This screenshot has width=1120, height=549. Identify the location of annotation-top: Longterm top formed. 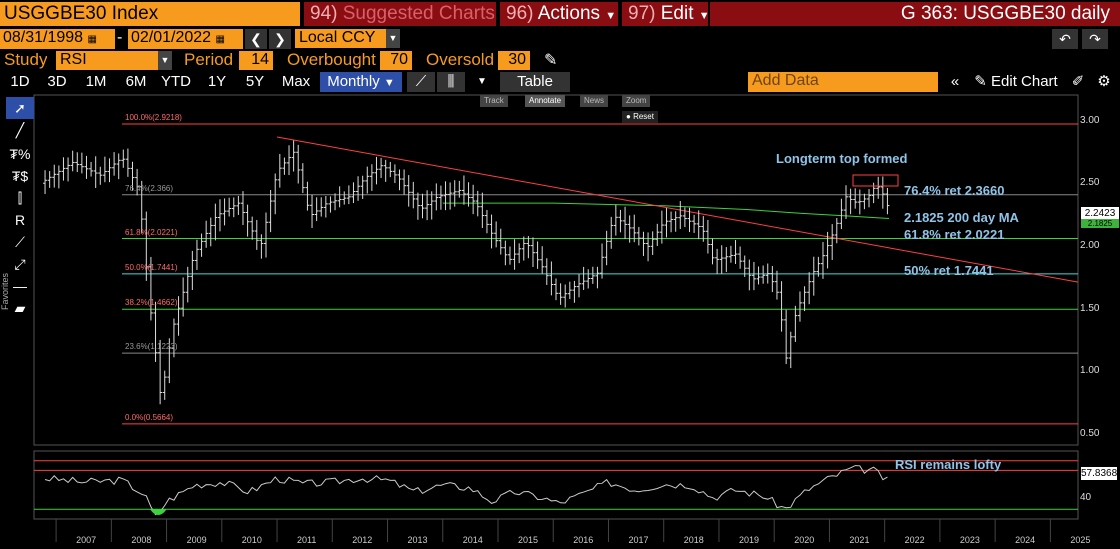
(842, 158).